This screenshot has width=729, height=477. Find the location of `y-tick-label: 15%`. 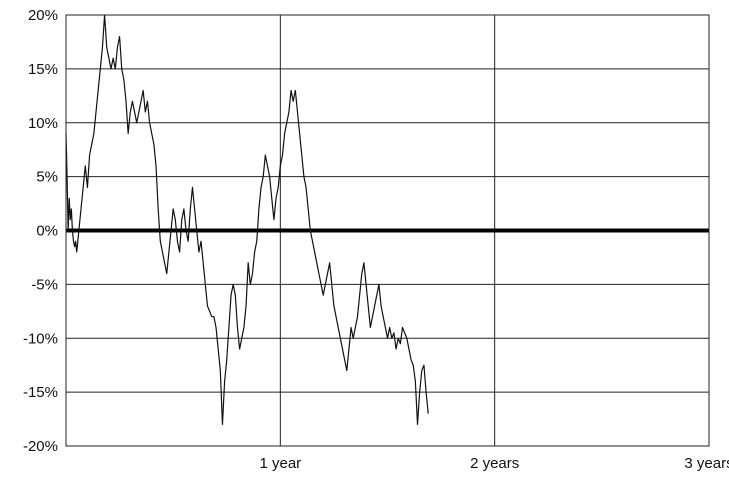

y-tick-label: 15% is located at coordinates (43, 69).